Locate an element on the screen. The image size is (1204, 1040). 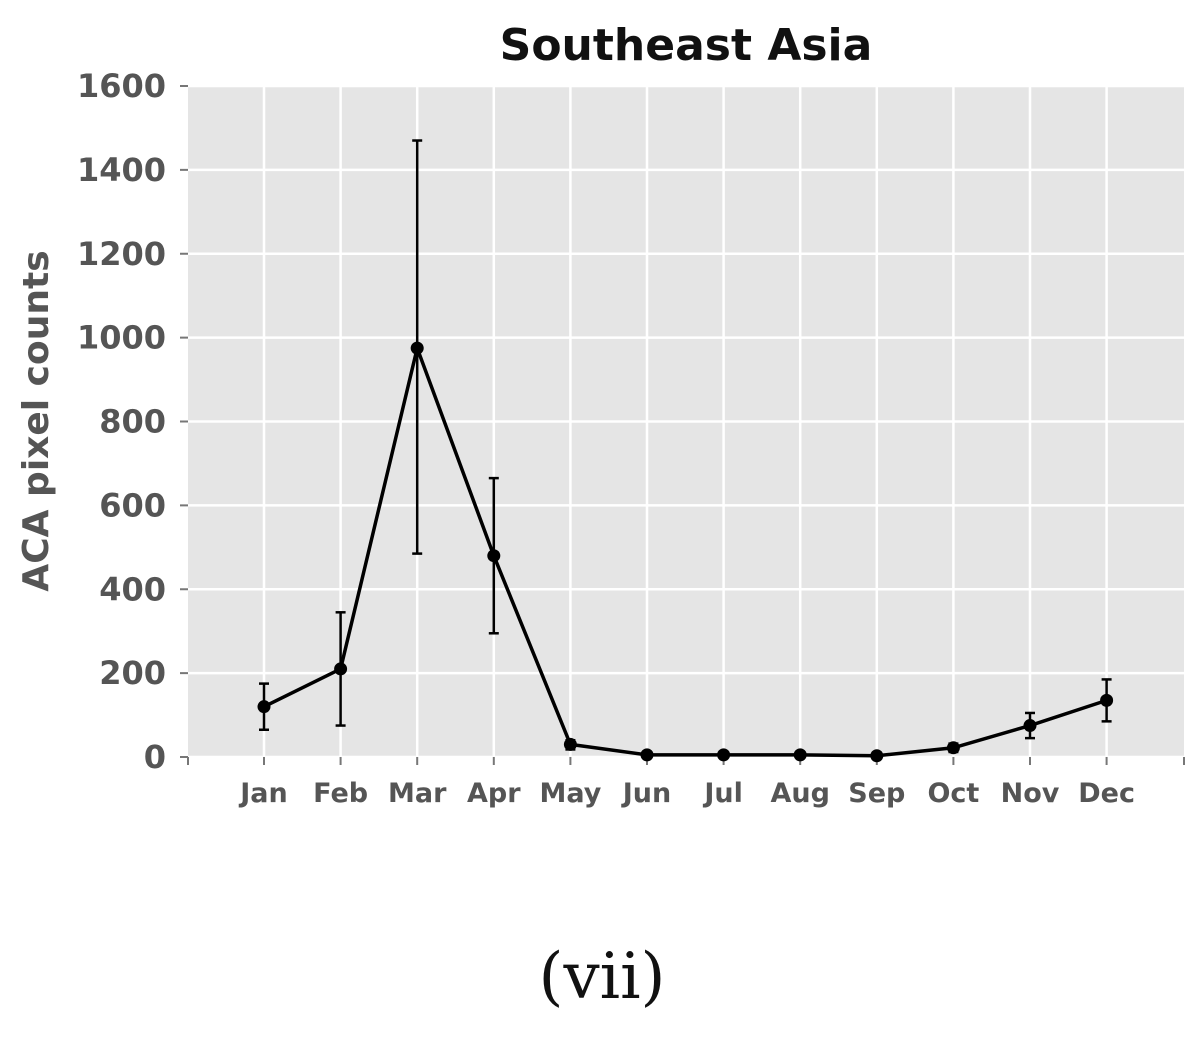
y-tick-label: 1000 is located at coordinates (121, 338).